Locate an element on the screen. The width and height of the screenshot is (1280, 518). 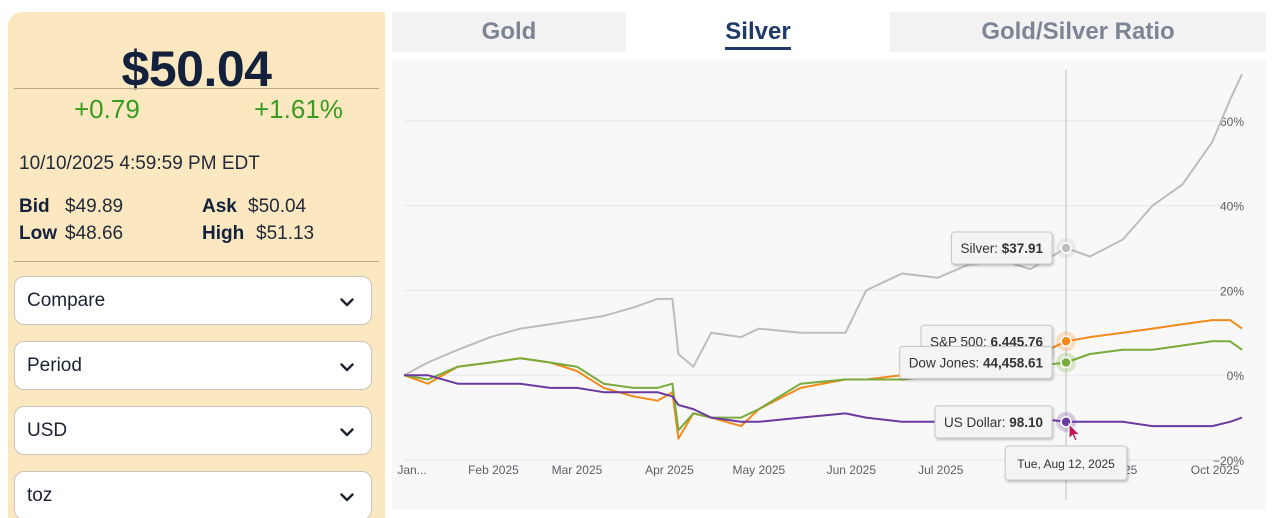
tab-gold: Gold is located at coordinates (509, 32).